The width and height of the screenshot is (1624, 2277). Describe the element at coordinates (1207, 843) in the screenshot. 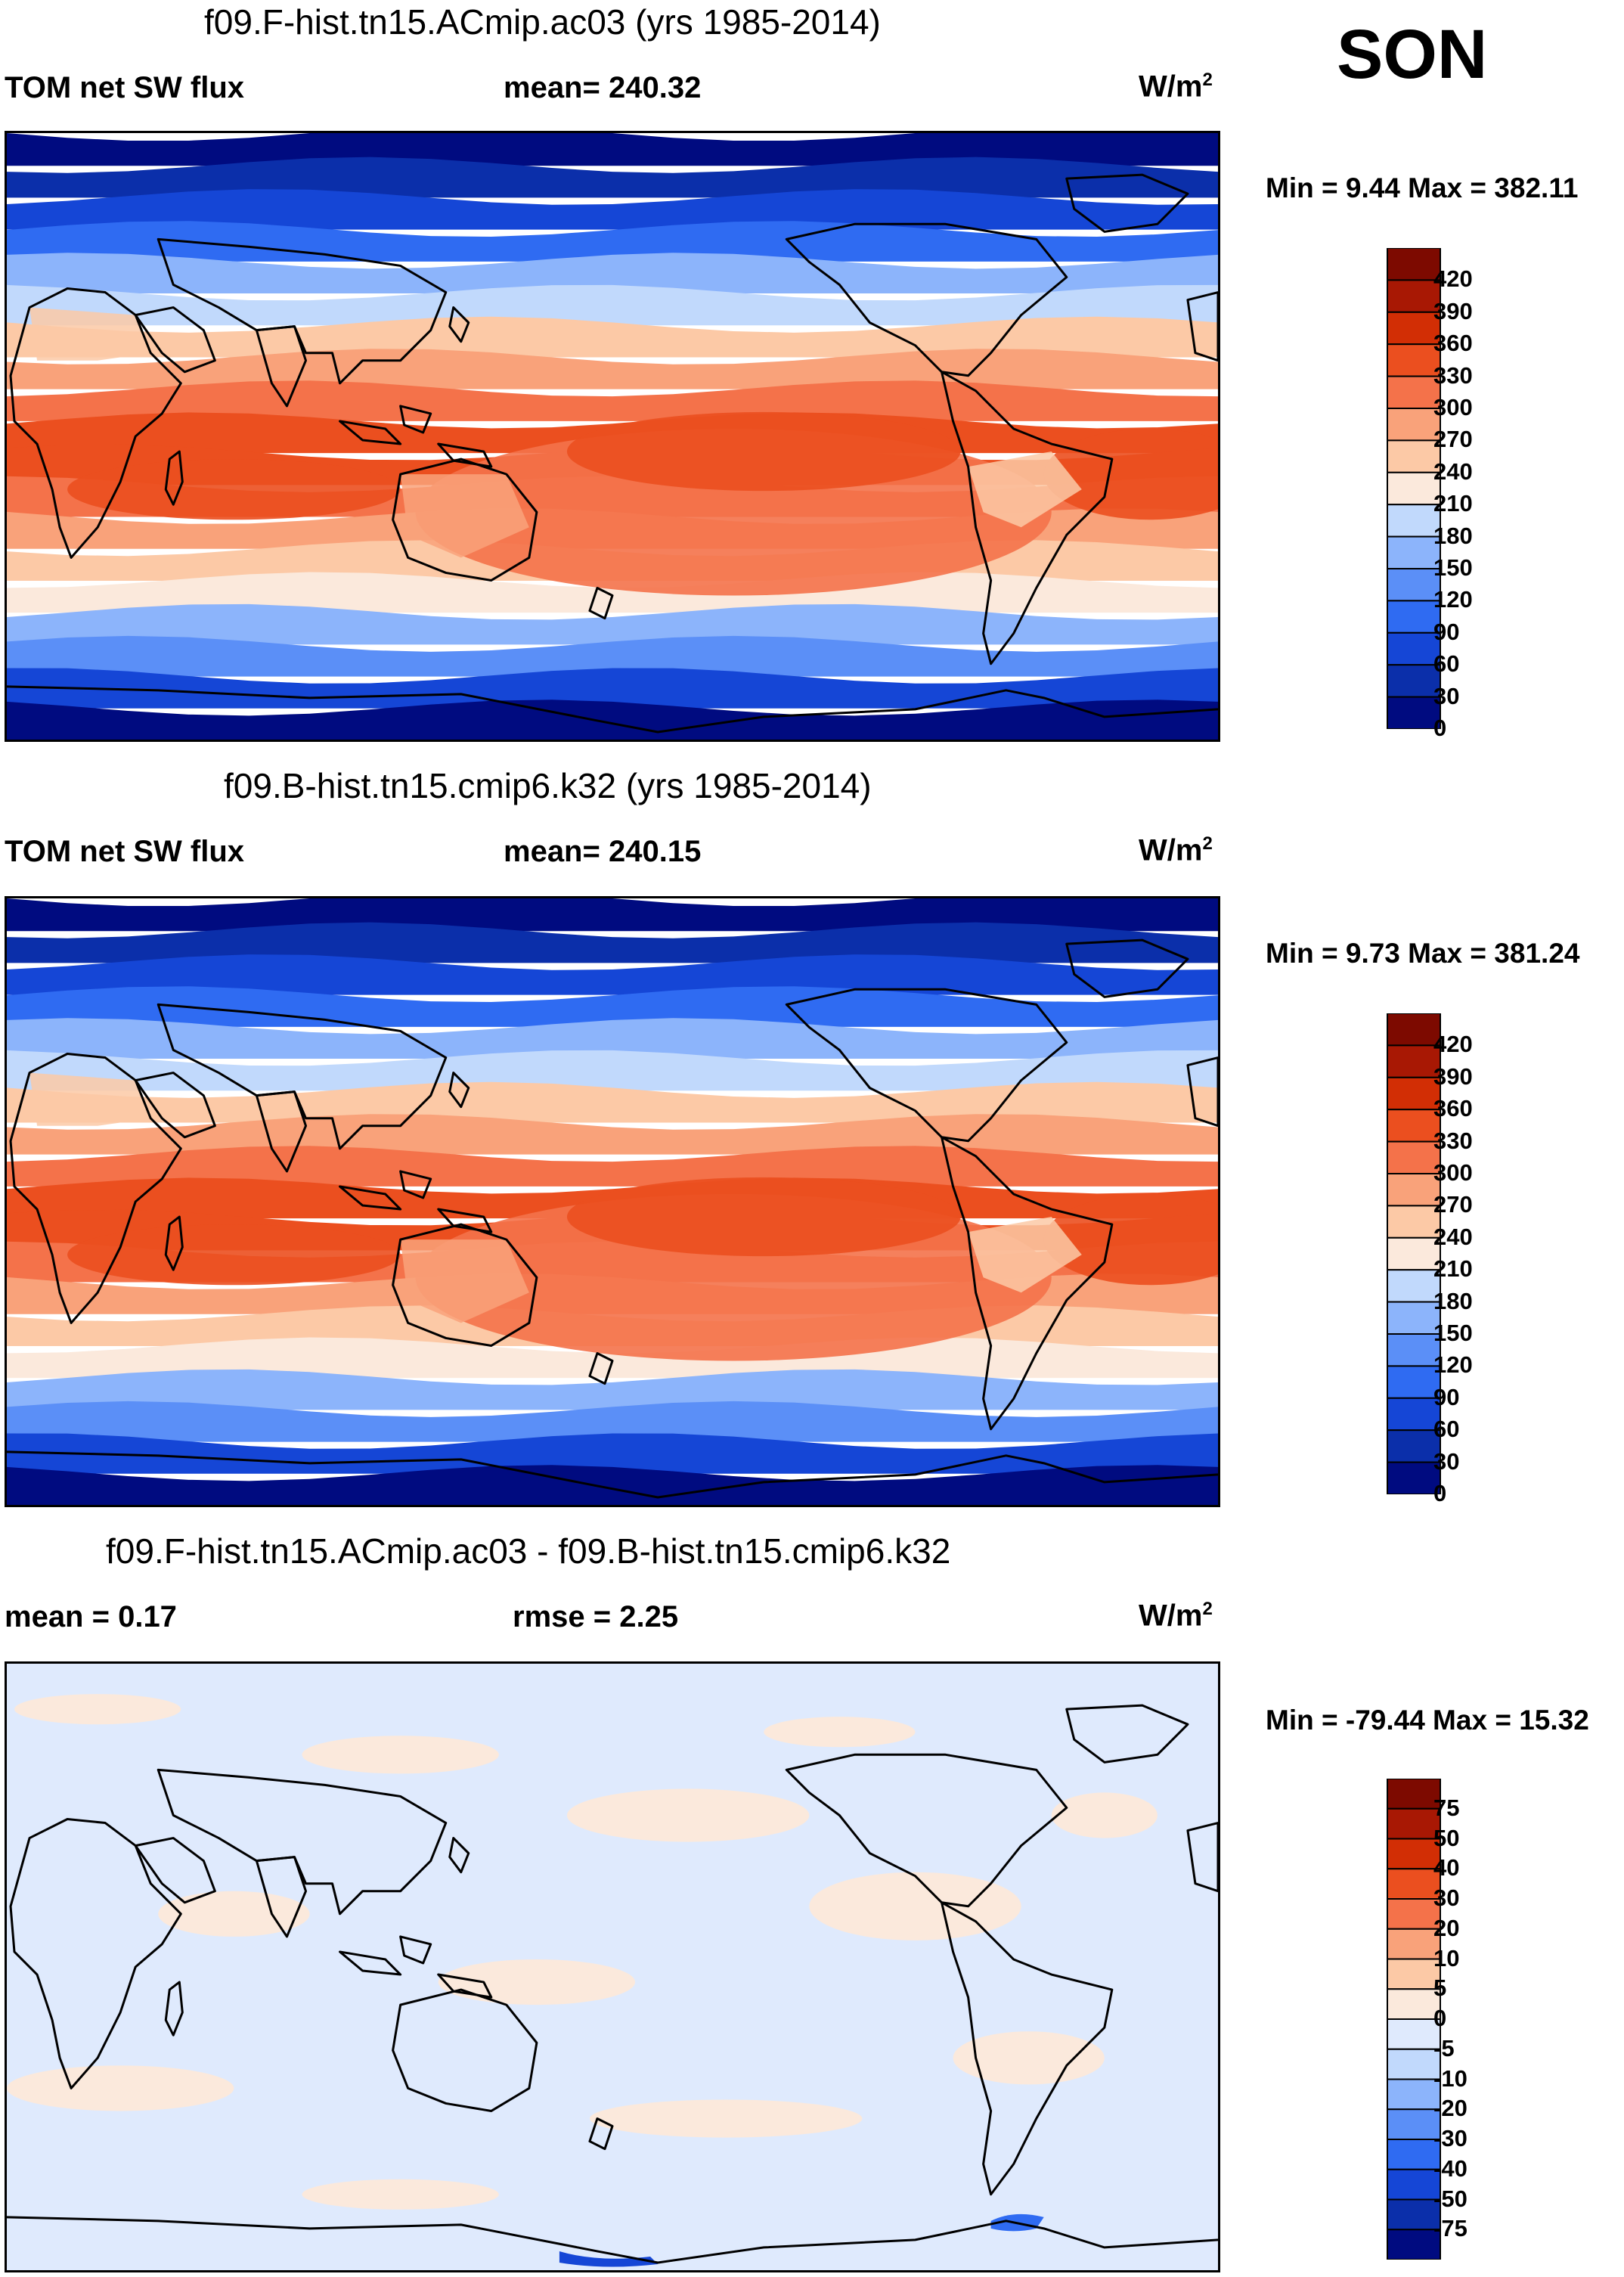

I see `panel2-units-exp: 2` at that location.